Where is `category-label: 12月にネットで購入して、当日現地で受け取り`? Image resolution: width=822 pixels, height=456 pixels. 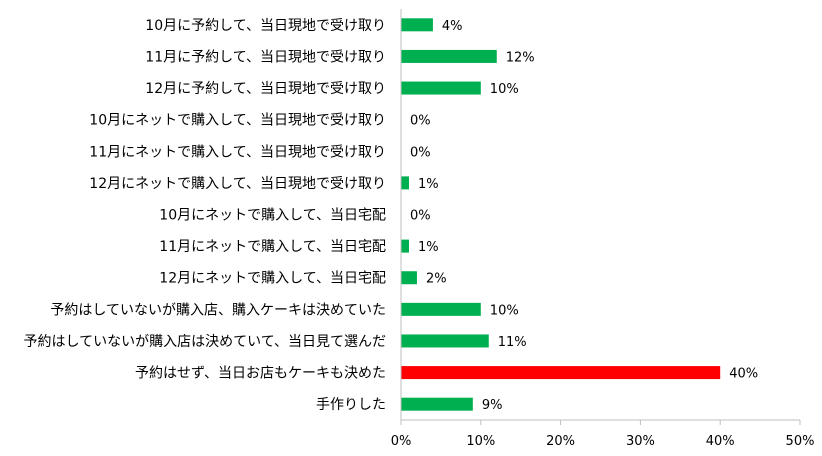 category-label: 12月にネットで購入して、当日現地で受け取り is located at coordinates (237, 184).